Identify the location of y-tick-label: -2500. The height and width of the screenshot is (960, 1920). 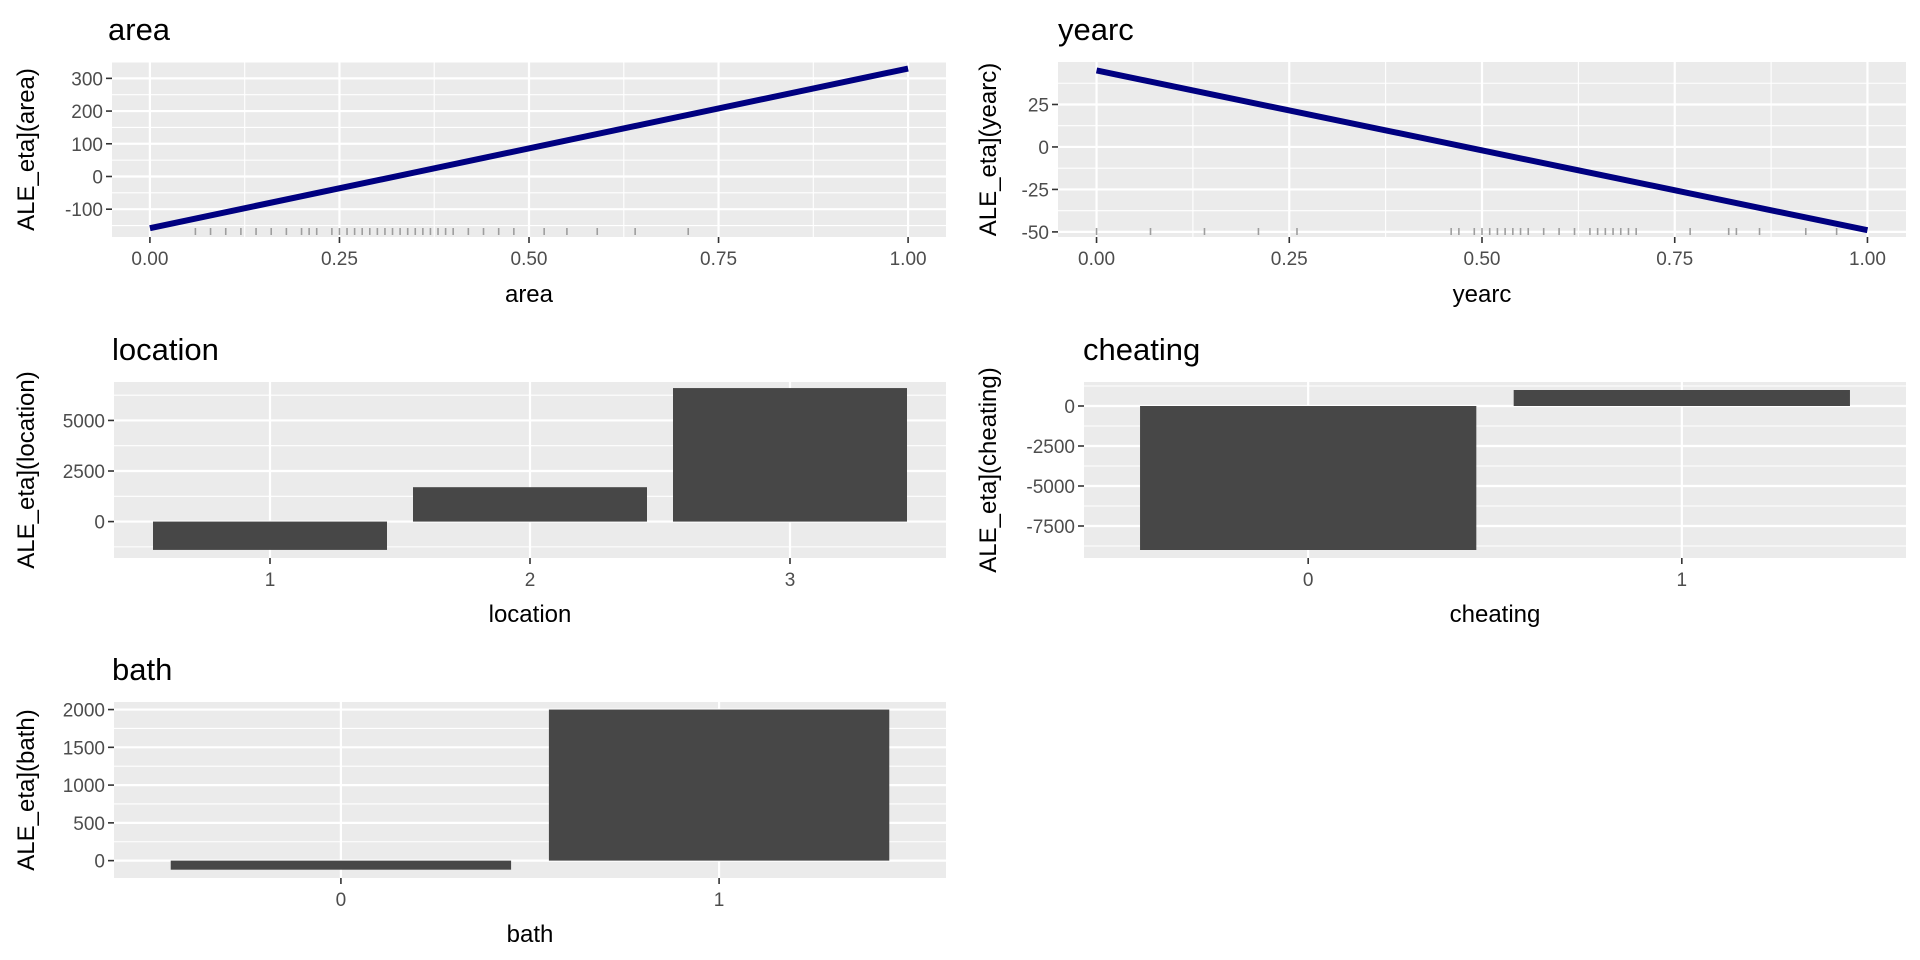
(1050, 447).